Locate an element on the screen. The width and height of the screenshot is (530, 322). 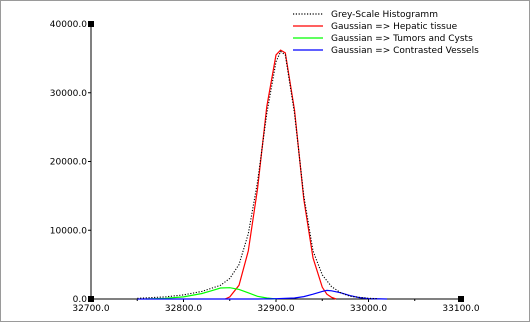
y-tick-label: 0.0 is located at coordinates (80, 300).